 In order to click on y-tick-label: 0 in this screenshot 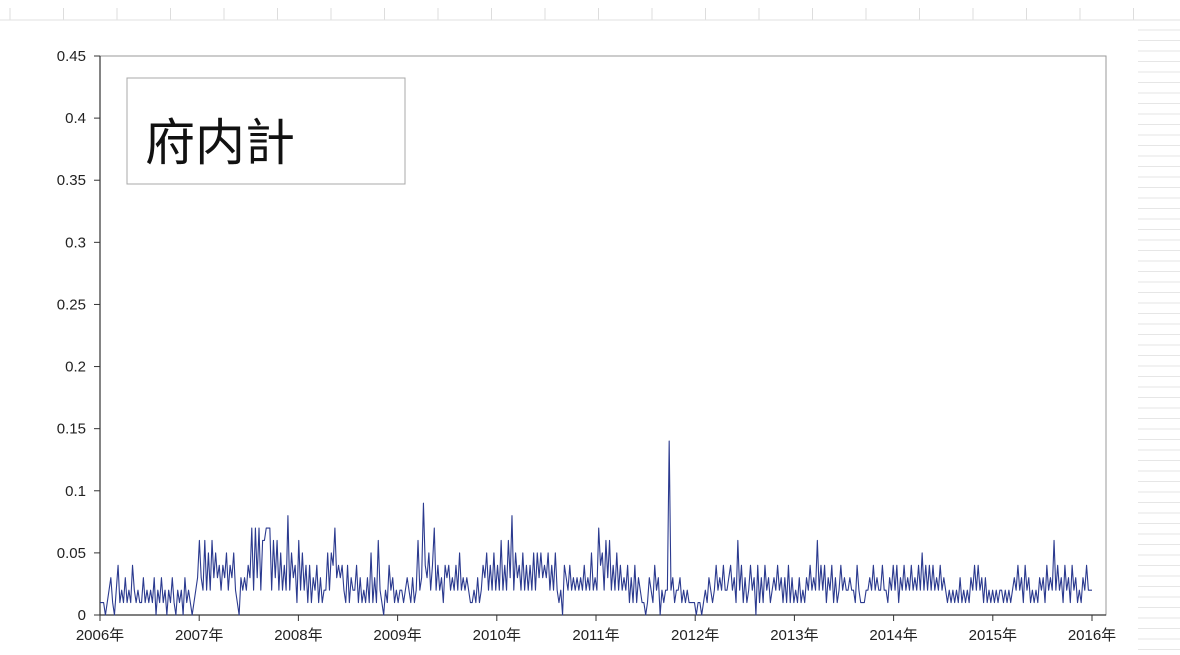, I will do `click(82, 615)`.